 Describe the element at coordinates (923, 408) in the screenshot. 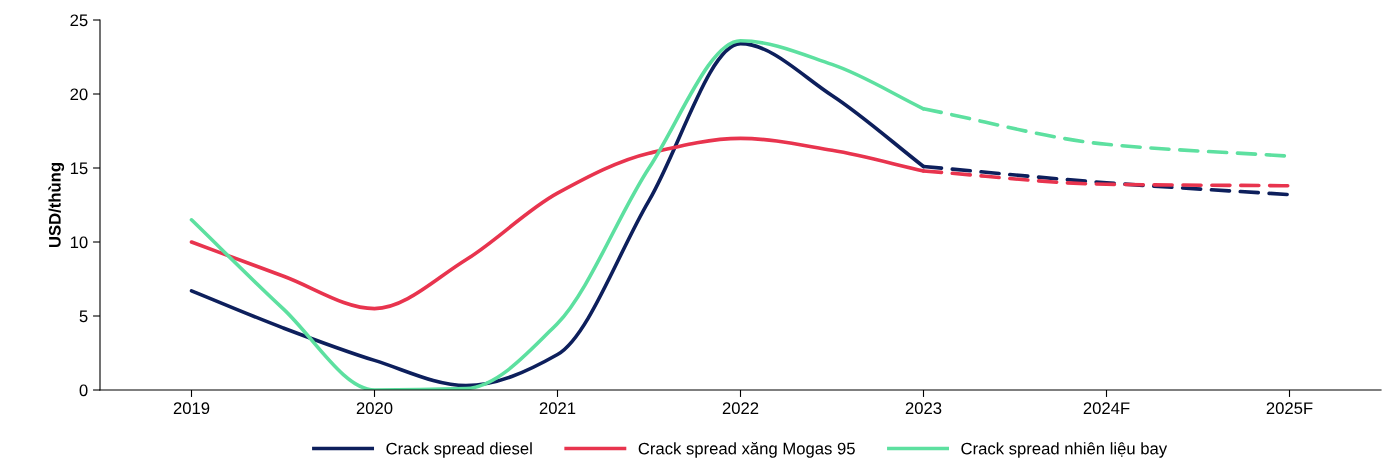

I see `x-tick-label: 2023` at that location.